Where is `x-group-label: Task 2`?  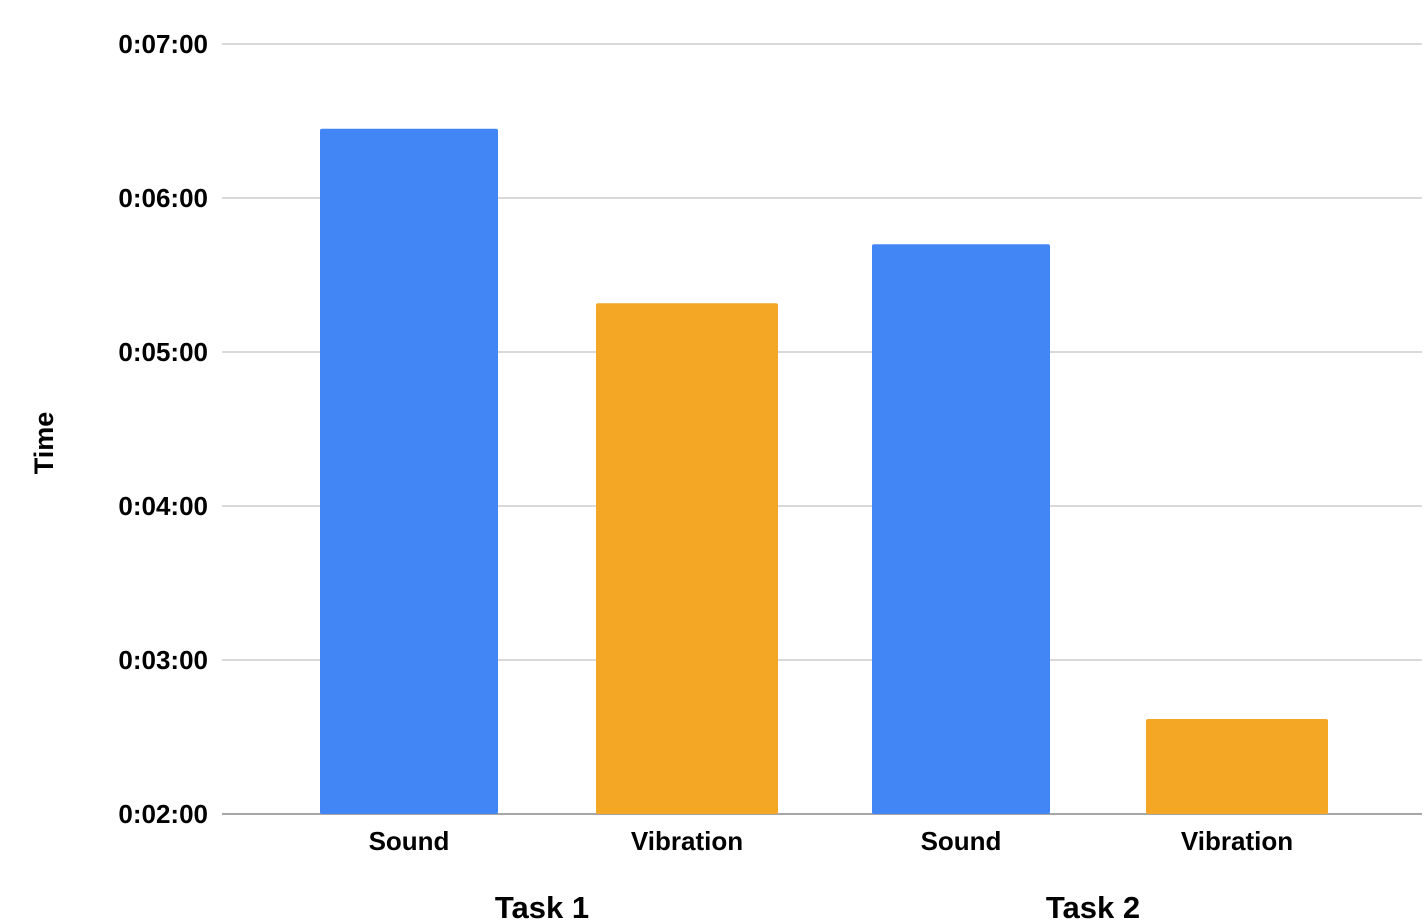 x-group-label: Task 2 is located at coordinates (1093, 906).